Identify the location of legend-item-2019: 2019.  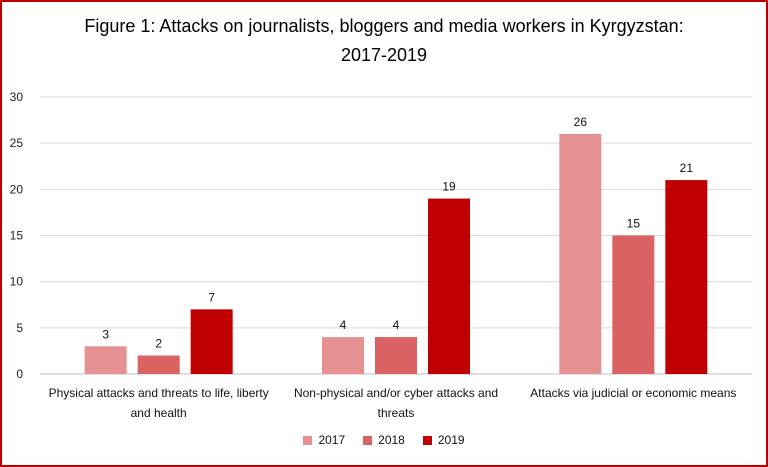
(443, 440).